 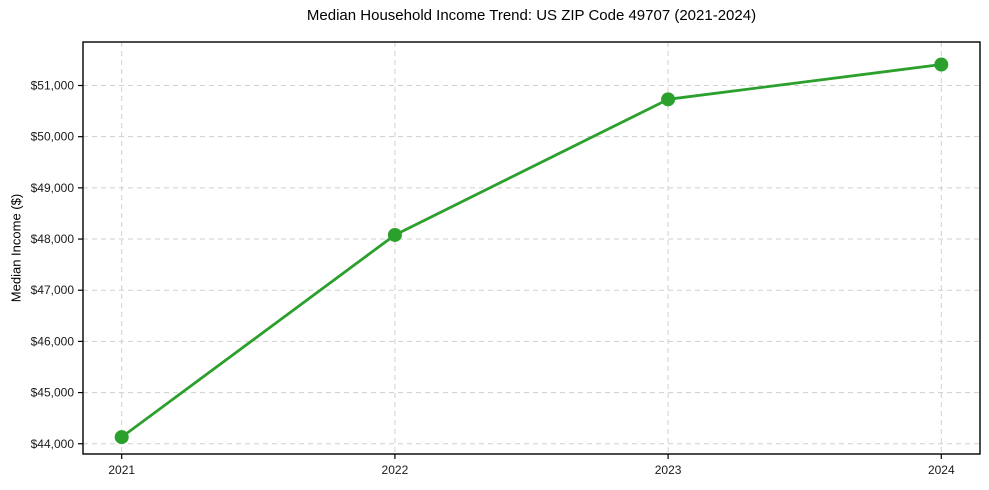 What do you see at coordinates (53, 444) in the screenshot?
I see `y-tick-label: $44,000` at bounding box center [53, 444].